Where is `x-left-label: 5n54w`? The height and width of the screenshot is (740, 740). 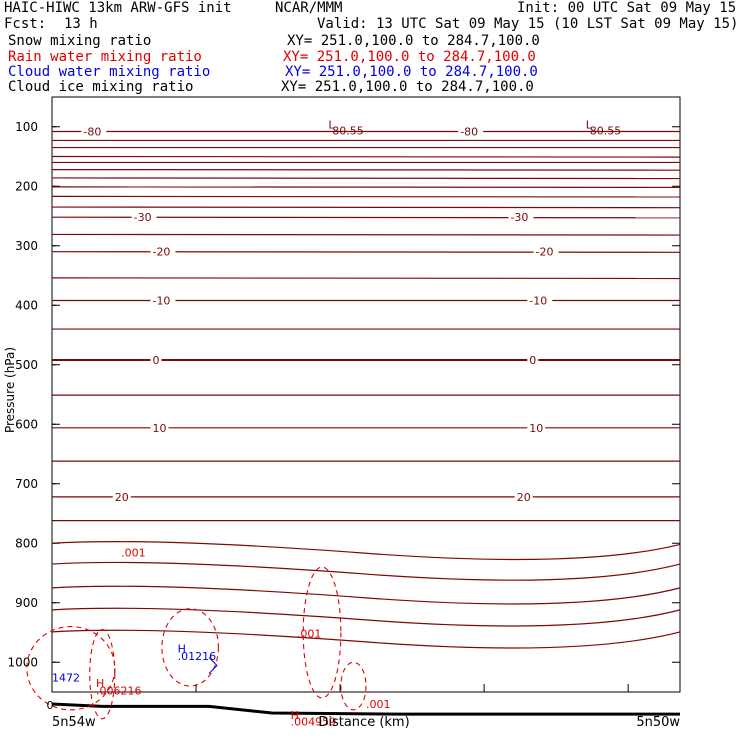
x-left-label: 5n54w is located at coordinates (74, 722).